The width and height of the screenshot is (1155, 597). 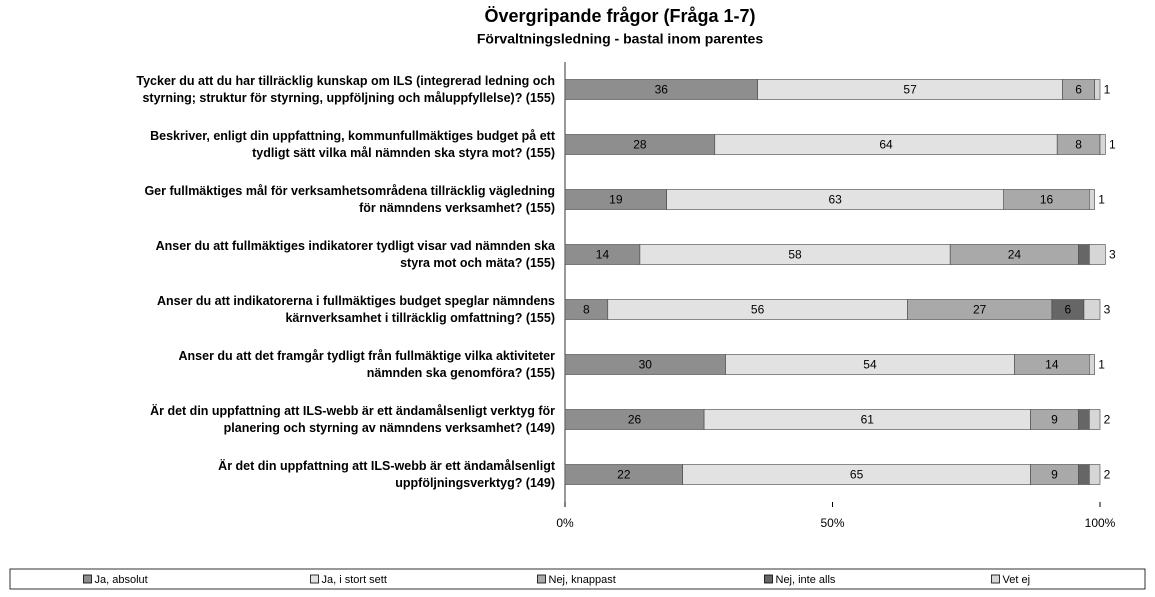 I want to click on data-label: 56, so click(x=758, y=310).